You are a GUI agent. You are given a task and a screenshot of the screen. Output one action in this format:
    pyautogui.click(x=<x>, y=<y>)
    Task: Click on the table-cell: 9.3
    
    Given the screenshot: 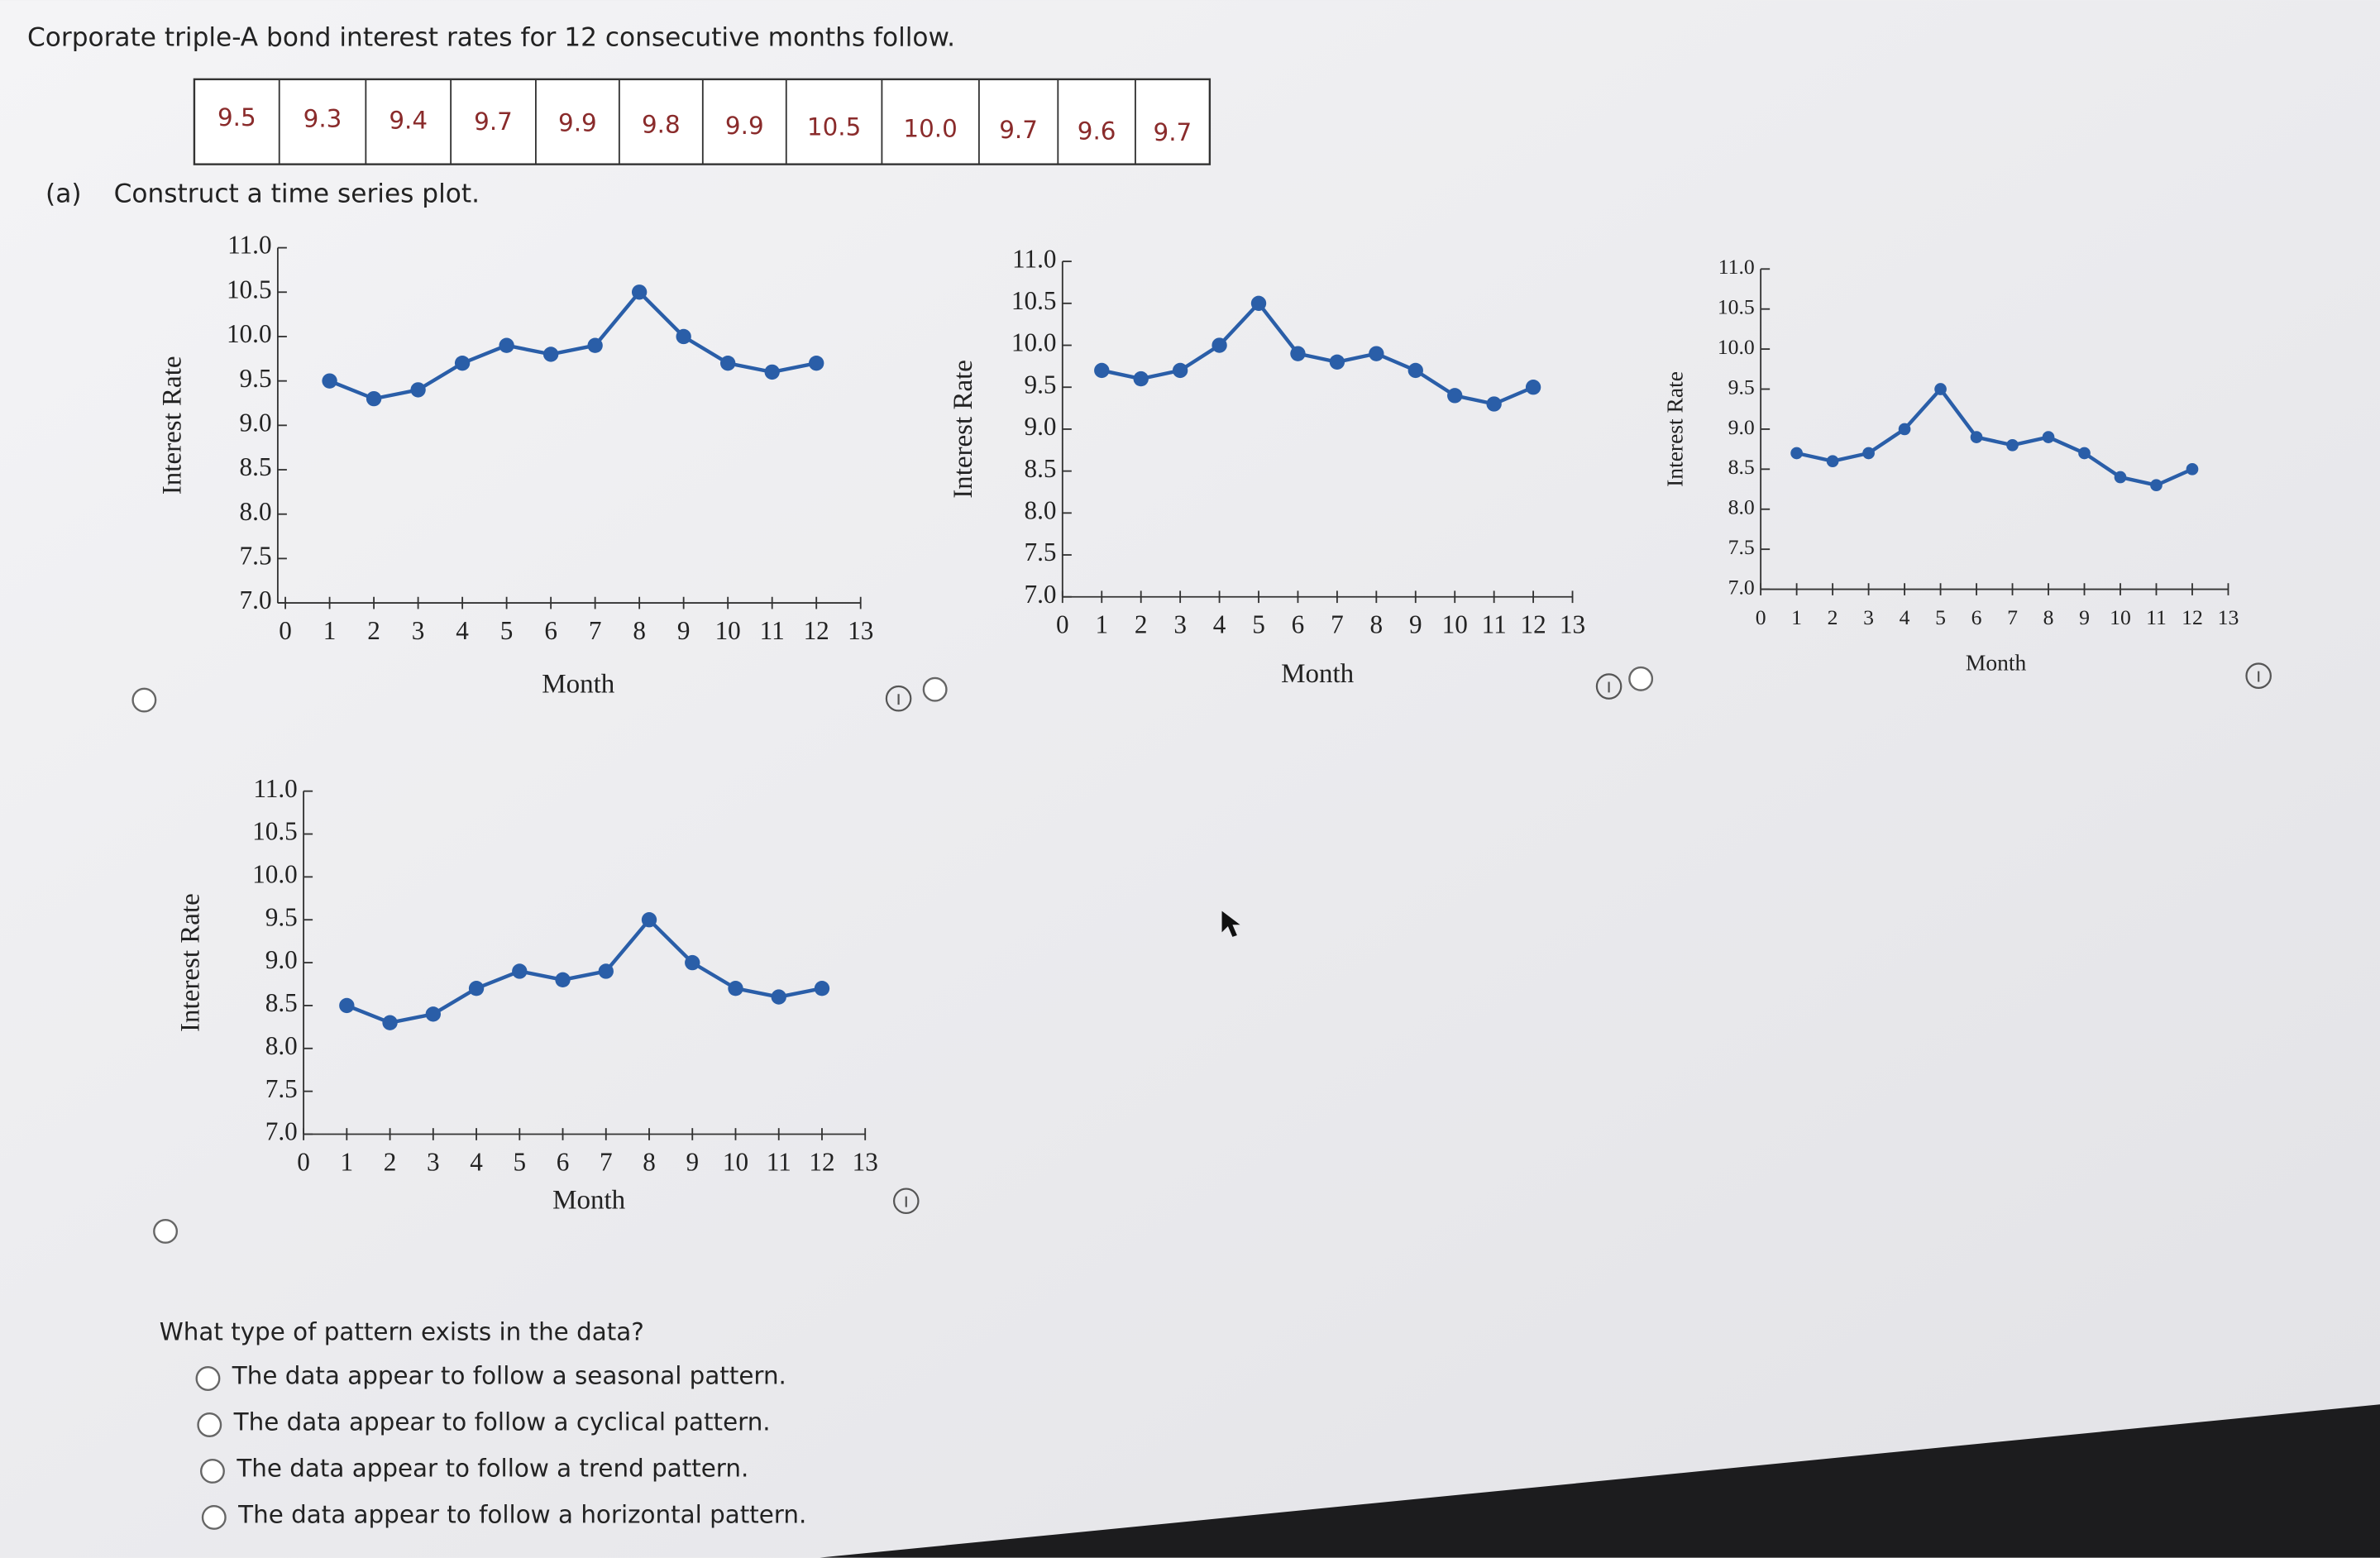 What is the action you would take?
    pyautogui.click(x=322, y=119)
    